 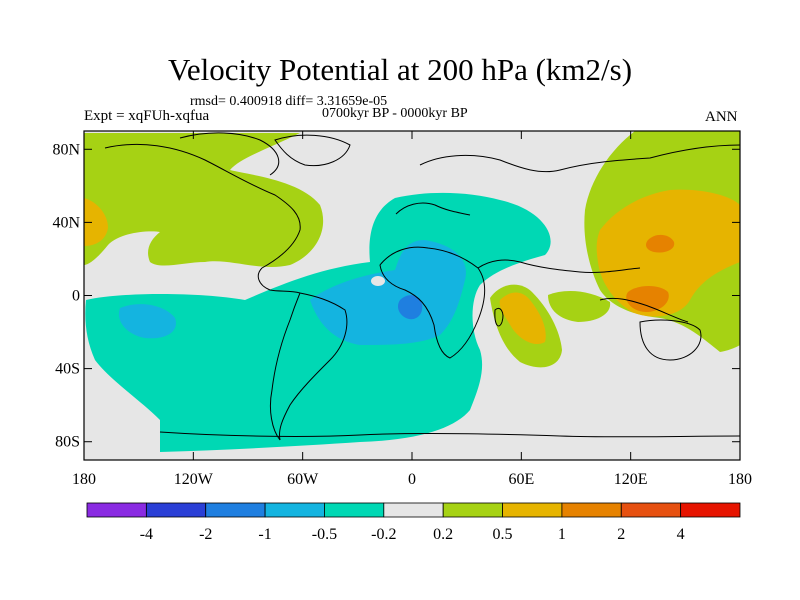 I want to click on colorbar-label: -0.5, so click(x=324, y=534).